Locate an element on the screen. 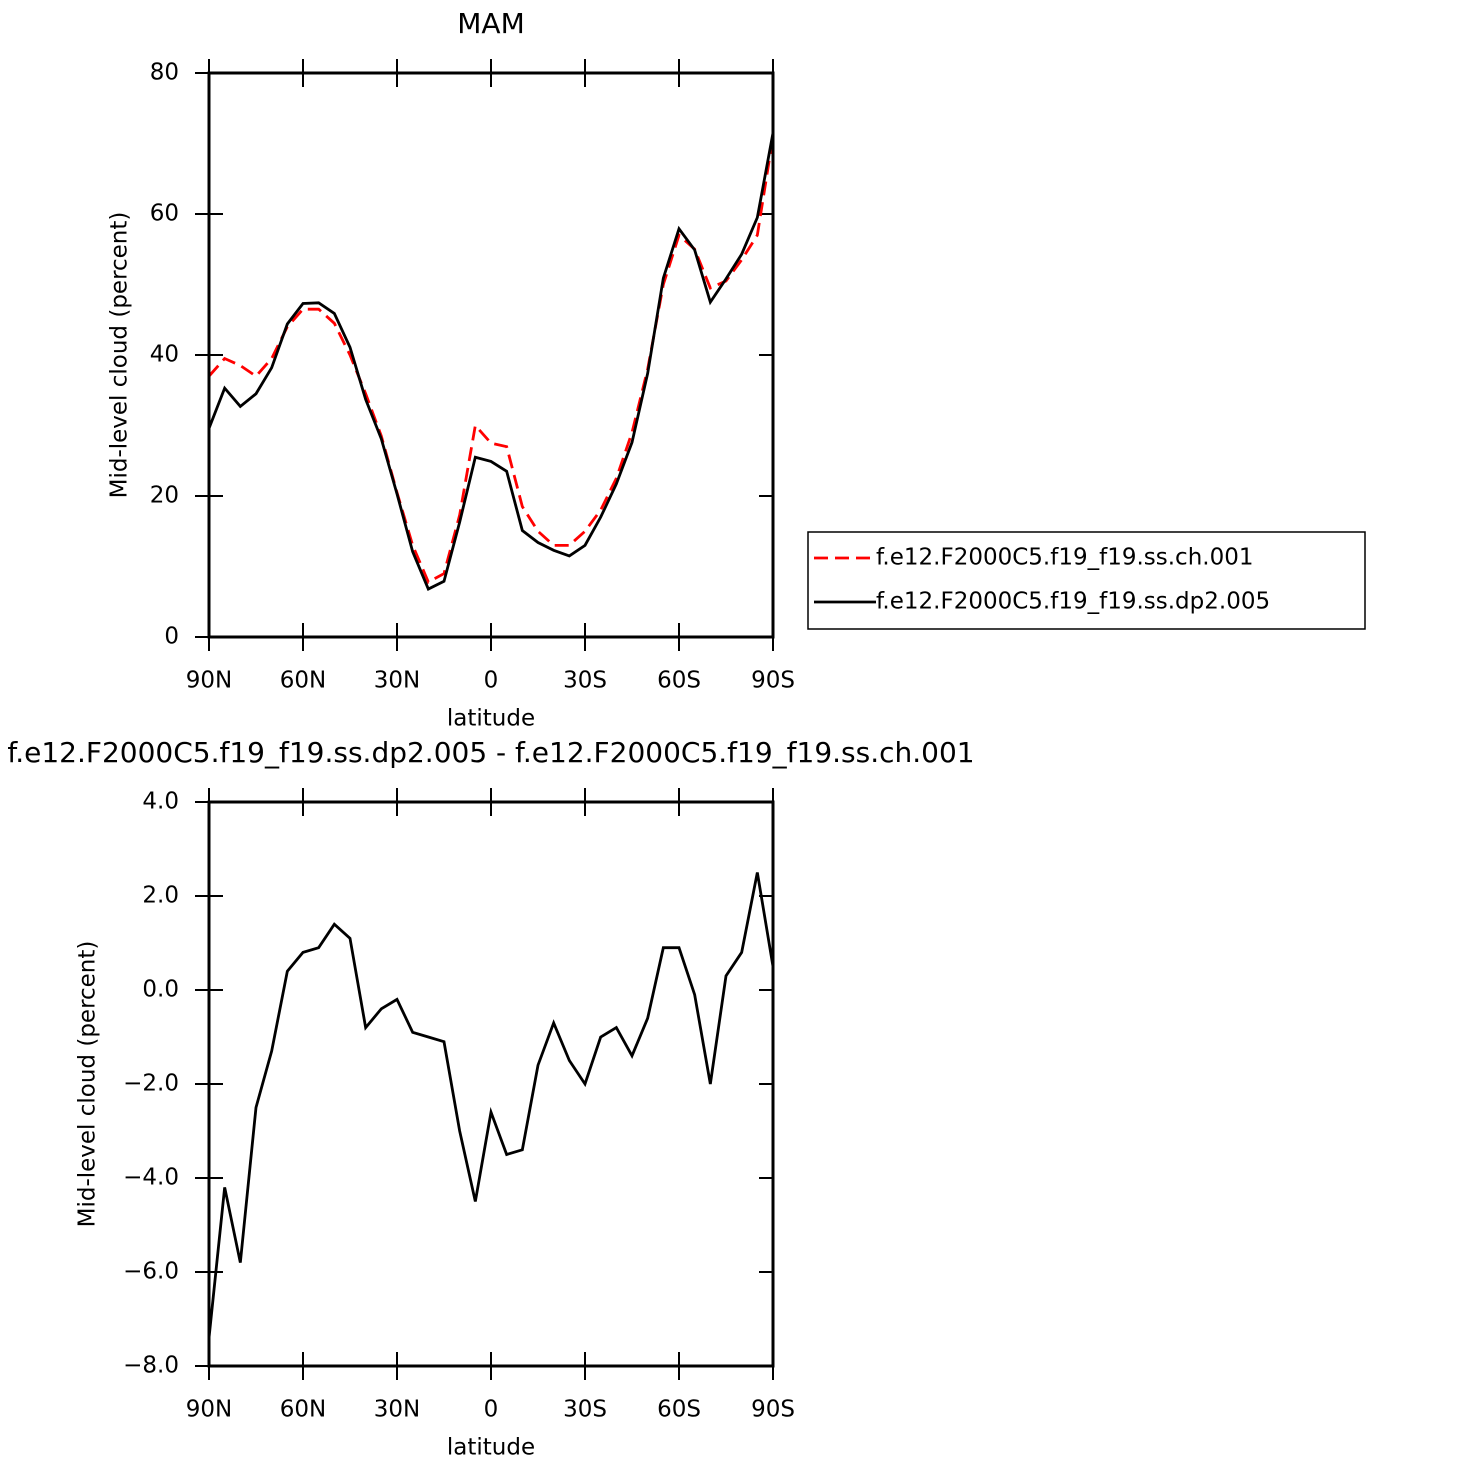 This screenshot has width=1470, height=1469. y-tick-label: −8.0 is located at coordinates (151, 1366).